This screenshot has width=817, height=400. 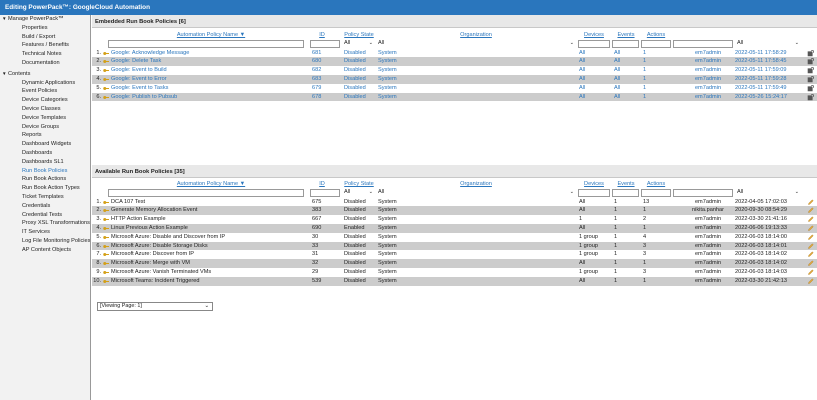 What do you see at coordinates (322, 35) in the screenshot?
I see `column-header-id: ID` at bounding box center [322, 35].